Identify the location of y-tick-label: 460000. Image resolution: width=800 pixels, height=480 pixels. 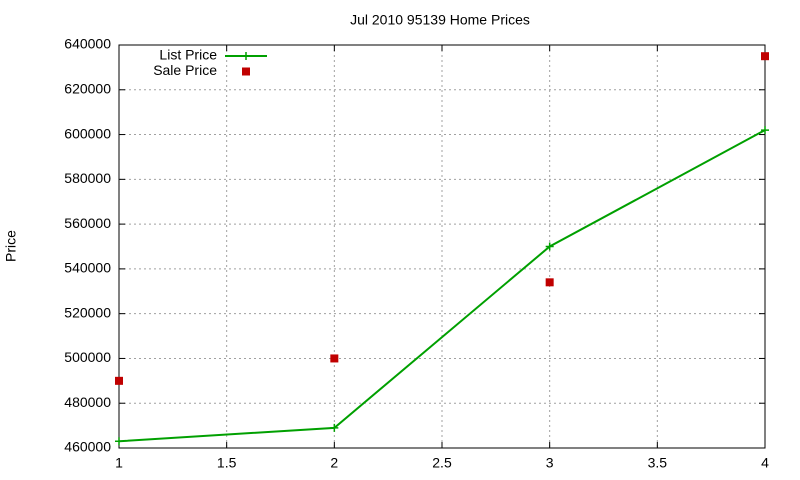
(87, 447).